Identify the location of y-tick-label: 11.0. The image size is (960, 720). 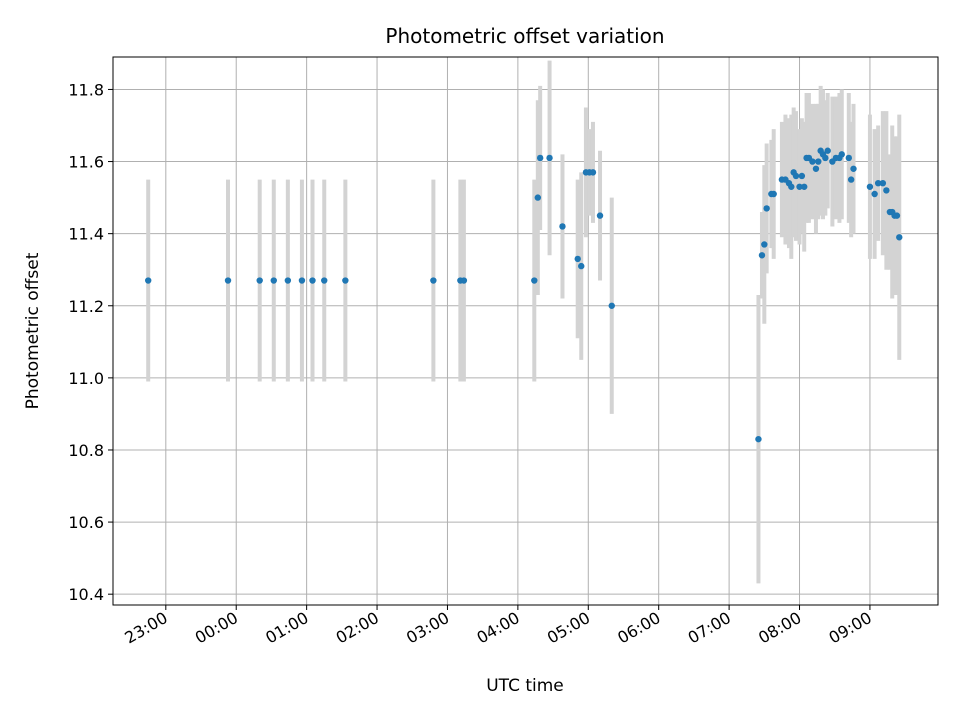
(86, 378).